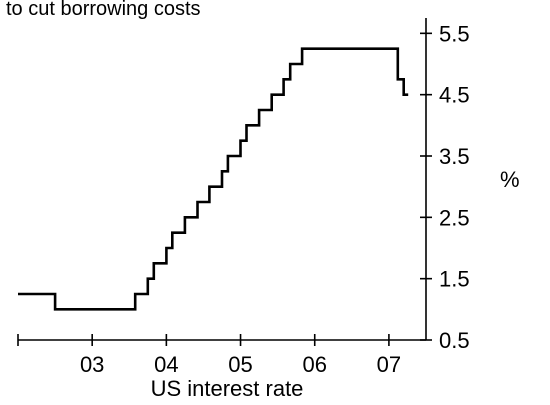 Image resolution: width=550 pixels, height=405 pixels. I want to click on y-tick-label: 5.5, so click(454, 33).